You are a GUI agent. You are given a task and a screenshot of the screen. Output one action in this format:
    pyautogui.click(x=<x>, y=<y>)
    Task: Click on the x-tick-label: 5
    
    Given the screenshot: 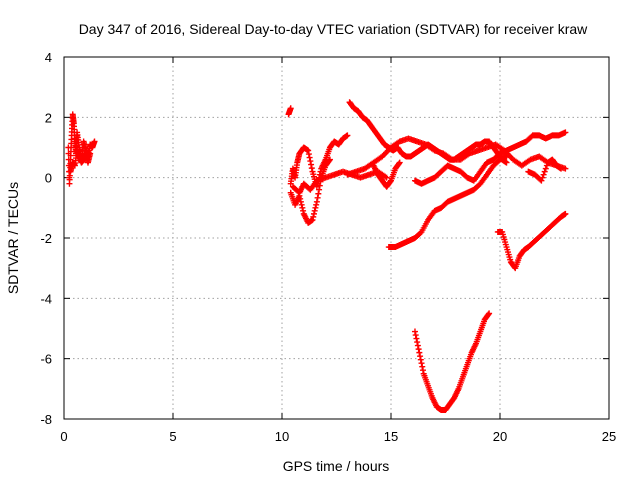 What is the action you would take?
    pyautogui.click(x=172, y=436)
    